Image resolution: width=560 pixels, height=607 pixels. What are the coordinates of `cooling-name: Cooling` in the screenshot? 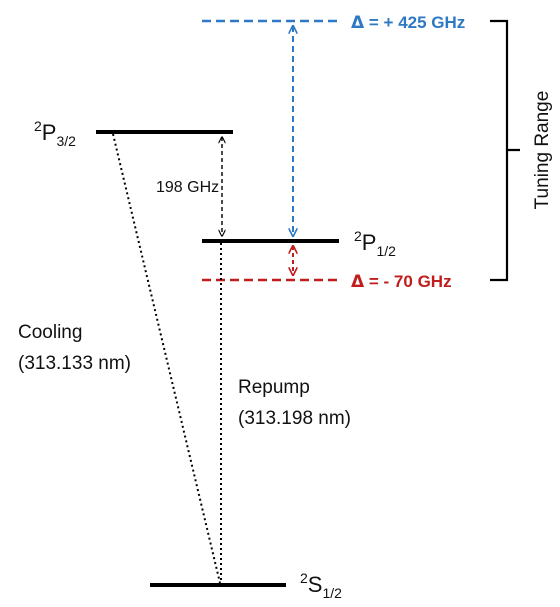 It's located at (50, 332).